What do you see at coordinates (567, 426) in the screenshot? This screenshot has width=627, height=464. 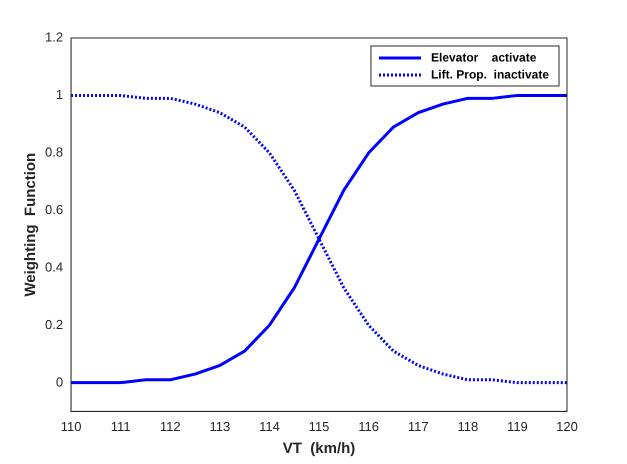 I see `x-tick-label: 120` at bounding box center [567, 426].